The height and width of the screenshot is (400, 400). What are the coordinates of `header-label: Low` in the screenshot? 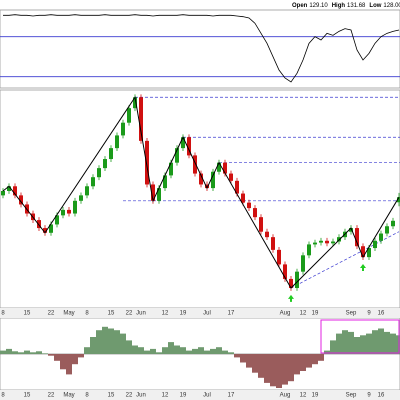 It's located at (375, 6).